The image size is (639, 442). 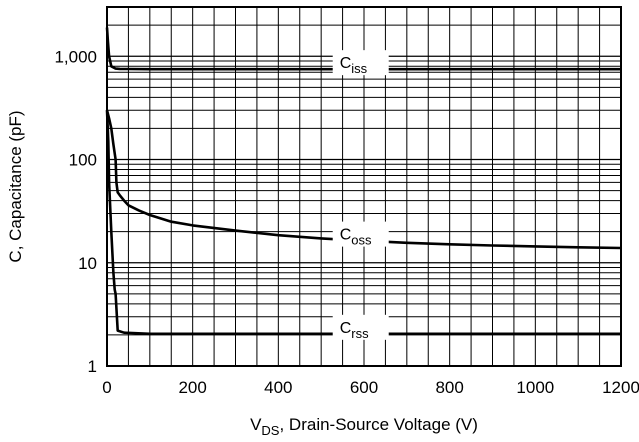 I want to click on y-tick-label: 10, so click(x=87, y=263).